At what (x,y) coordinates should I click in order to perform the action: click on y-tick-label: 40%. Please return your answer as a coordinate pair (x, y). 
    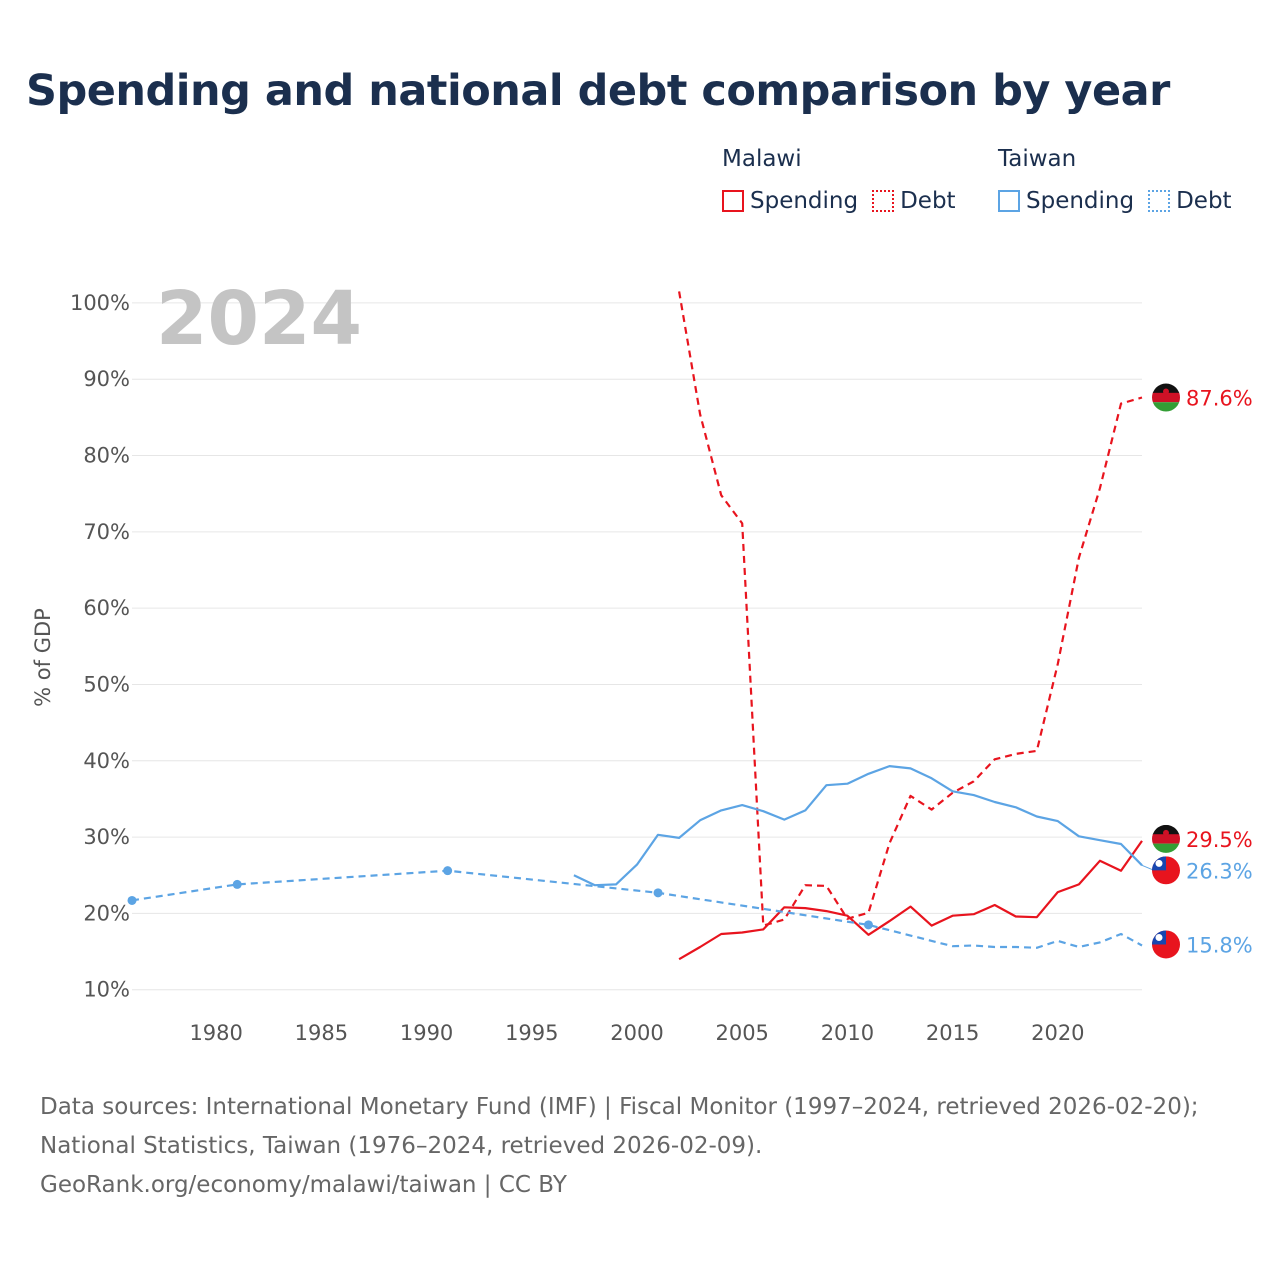
    Looking at the image, I should click on (106, 761).